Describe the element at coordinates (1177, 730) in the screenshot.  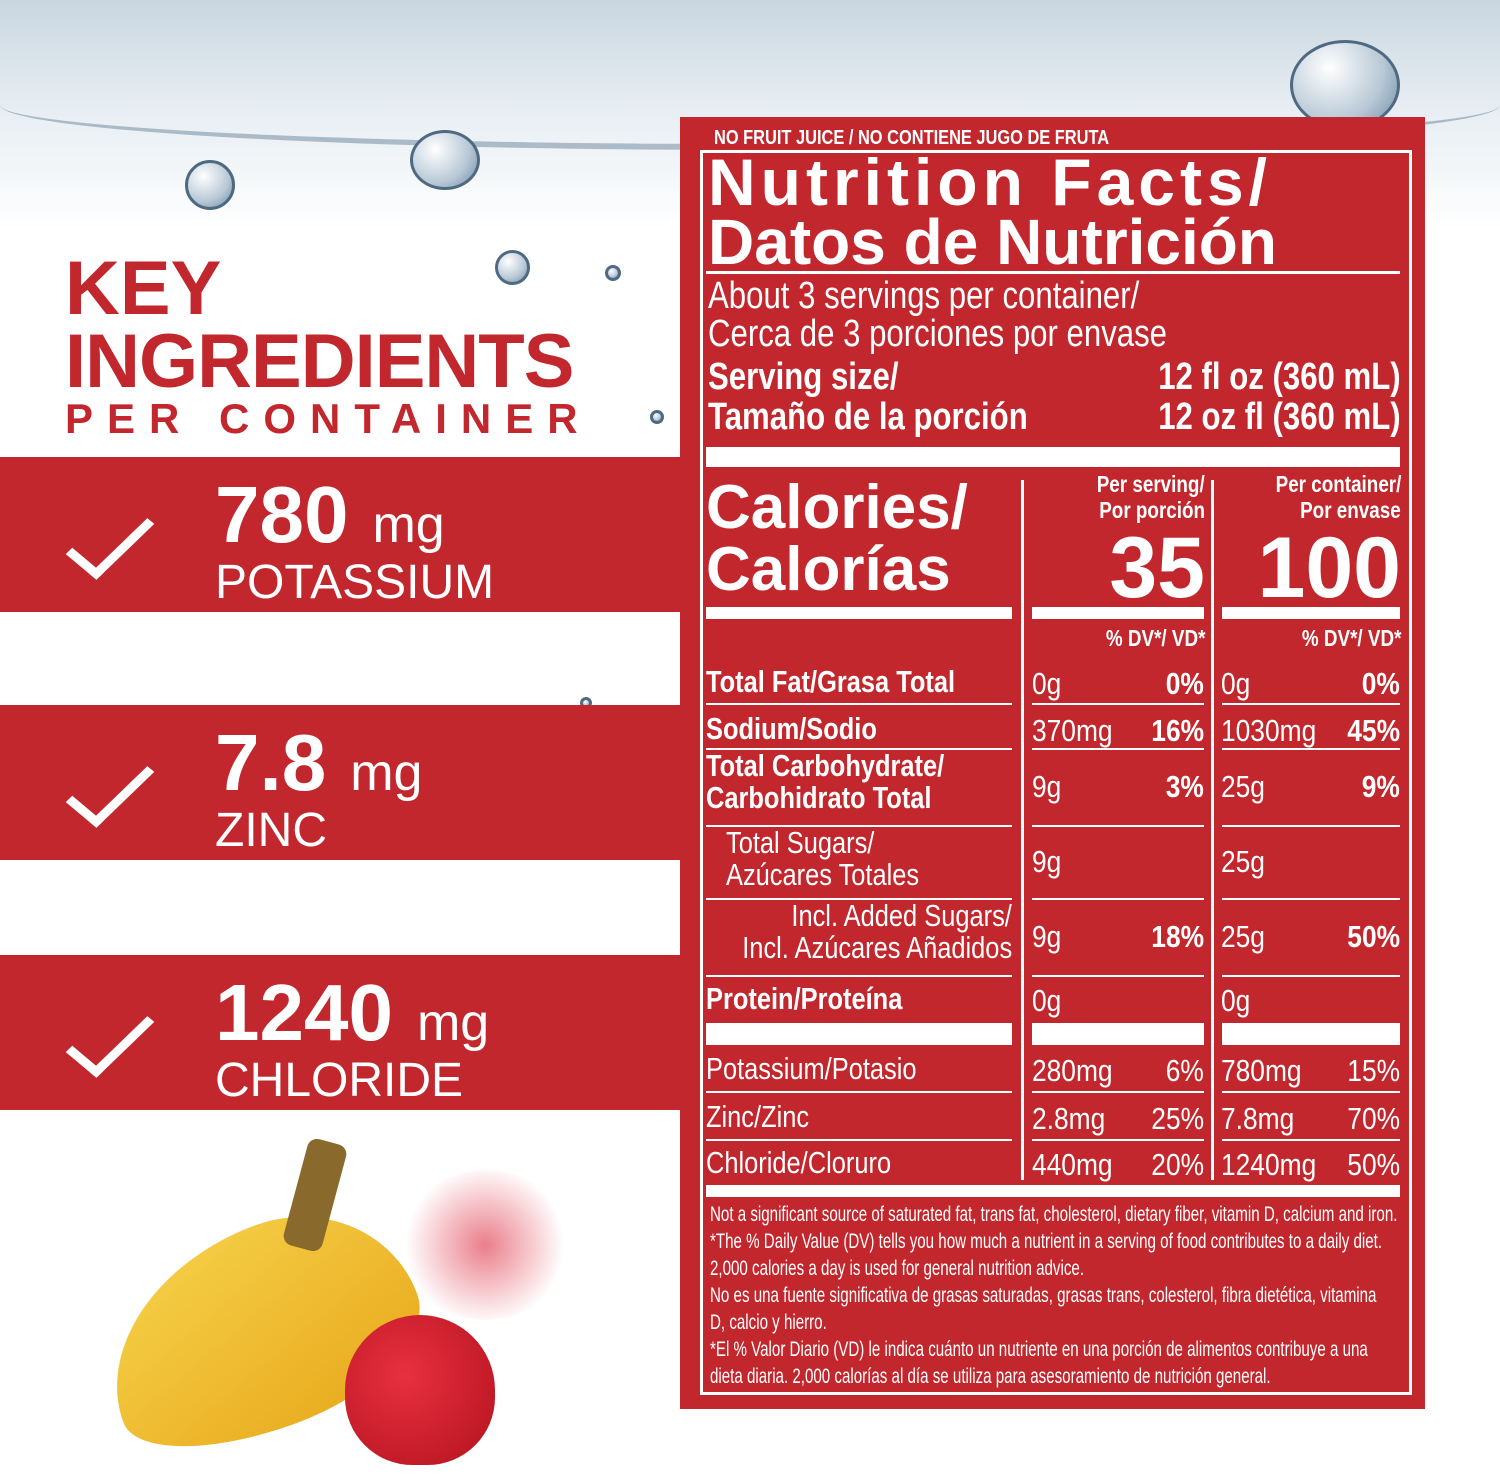
I see `per-serving-dv: 16%` at that location.